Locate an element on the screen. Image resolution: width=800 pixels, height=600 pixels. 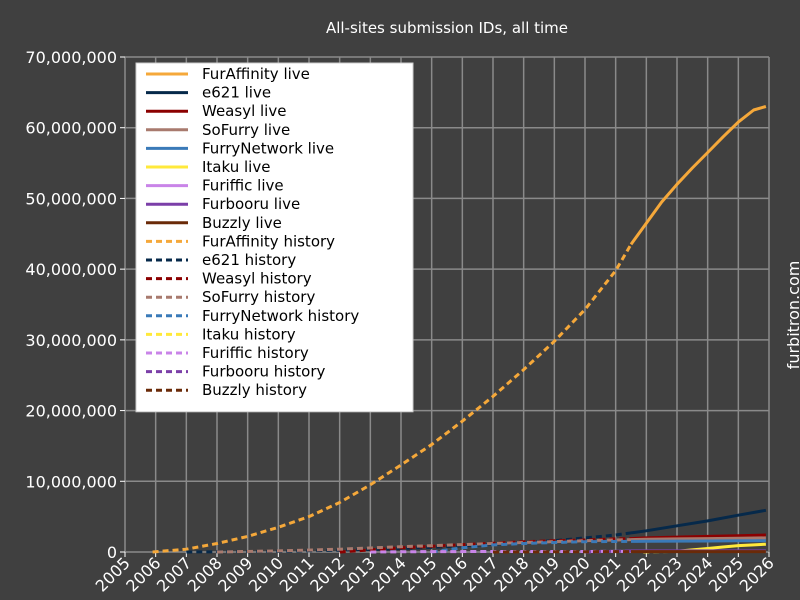
legend-entry-label: FurryNetwork live is located at coordinates (268, 148).